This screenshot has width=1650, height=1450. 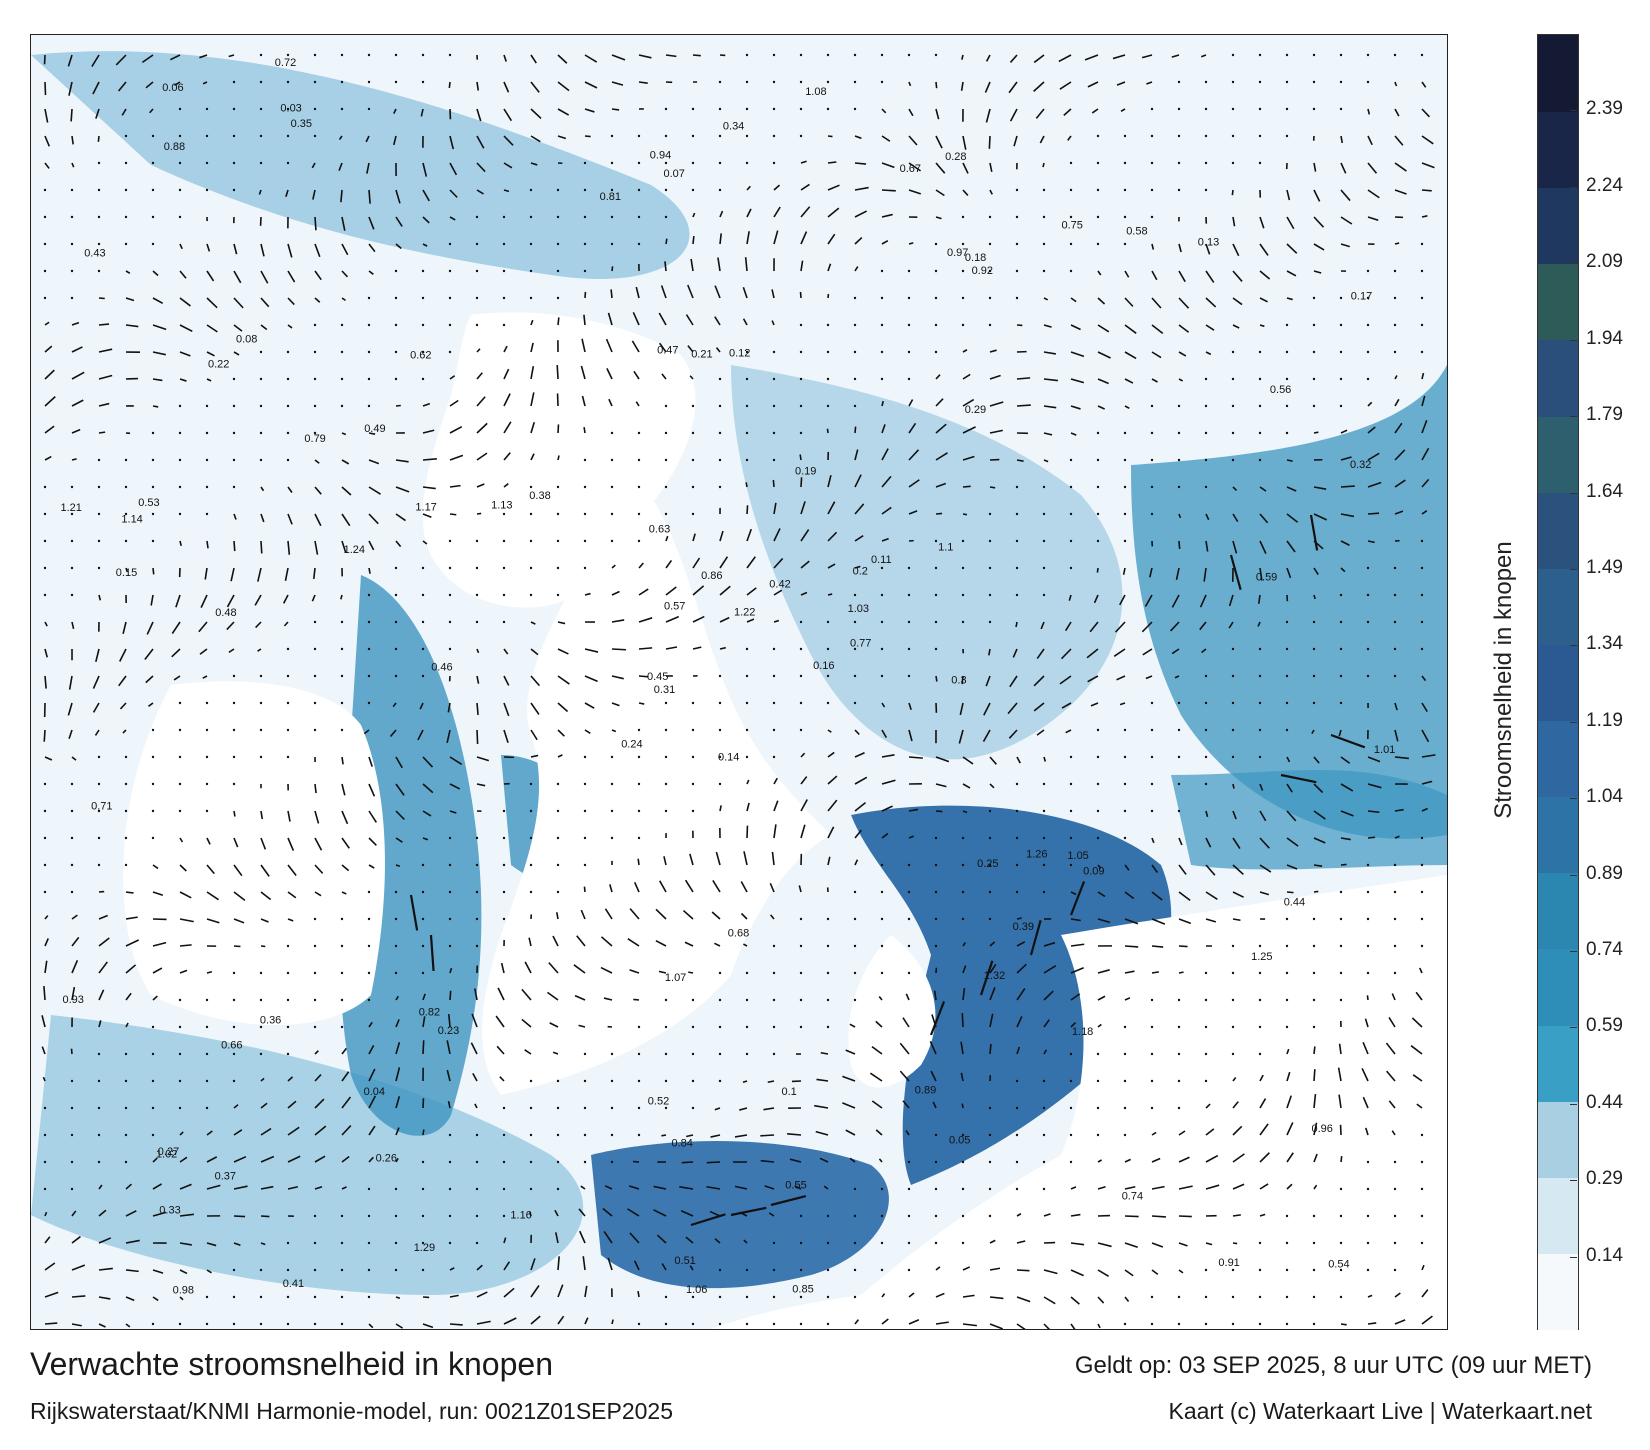 What do you see at coordinates (429, 1013) in the screenshot?
I see `speed-label: 0.82` at bounding box center [429, 1013].